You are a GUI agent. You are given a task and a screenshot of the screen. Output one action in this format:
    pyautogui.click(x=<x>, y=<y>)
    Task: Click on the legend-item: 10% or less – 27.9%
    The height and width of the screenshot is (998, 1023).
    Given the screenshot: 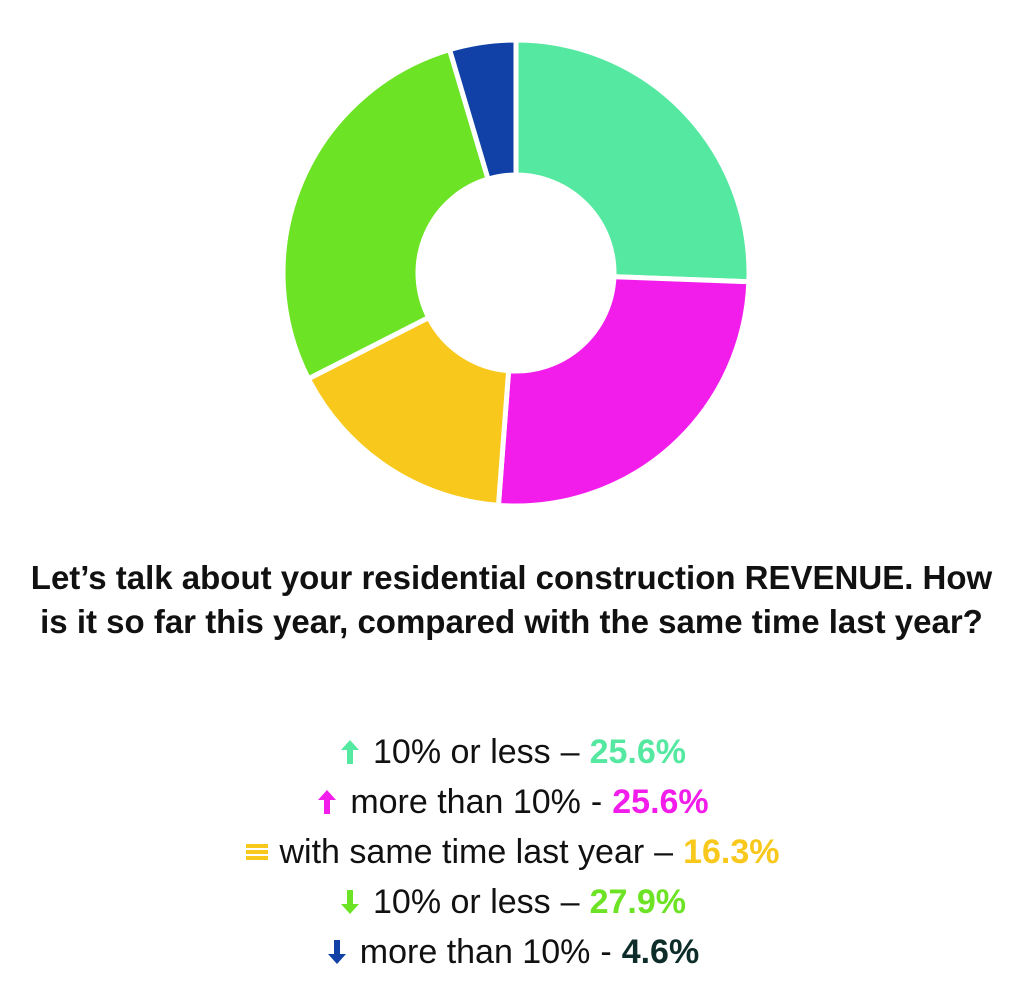 What is the action you would take?
    pyautogui.click(x=511, y=902)
    